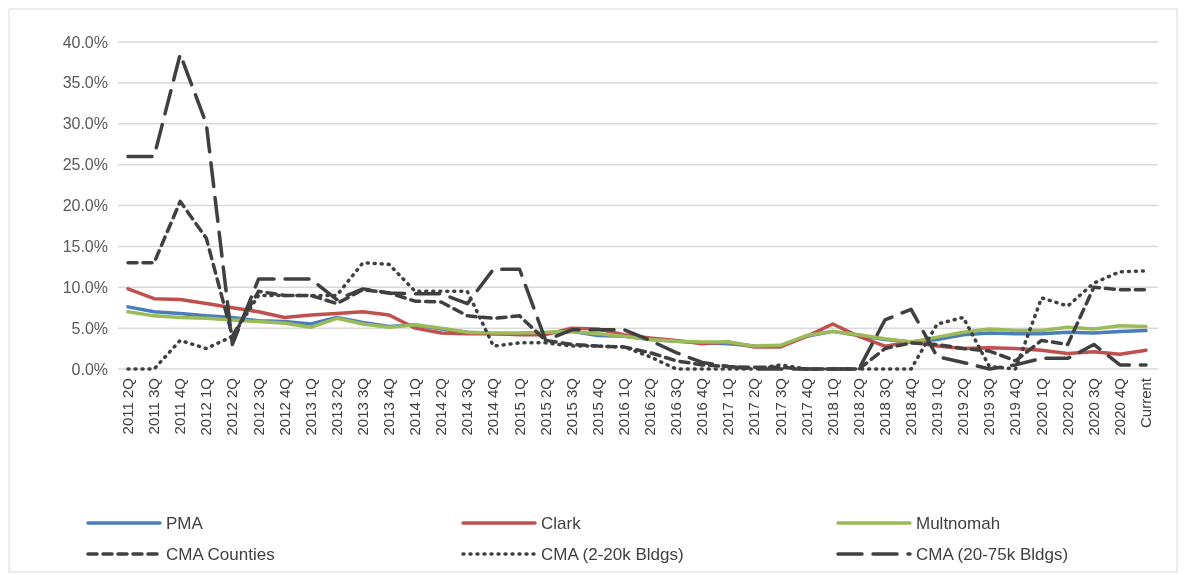  Describe the element at coordinates (597, 407) in the screenshot. I see `x-tick-label: 2015 4Q` at that location.